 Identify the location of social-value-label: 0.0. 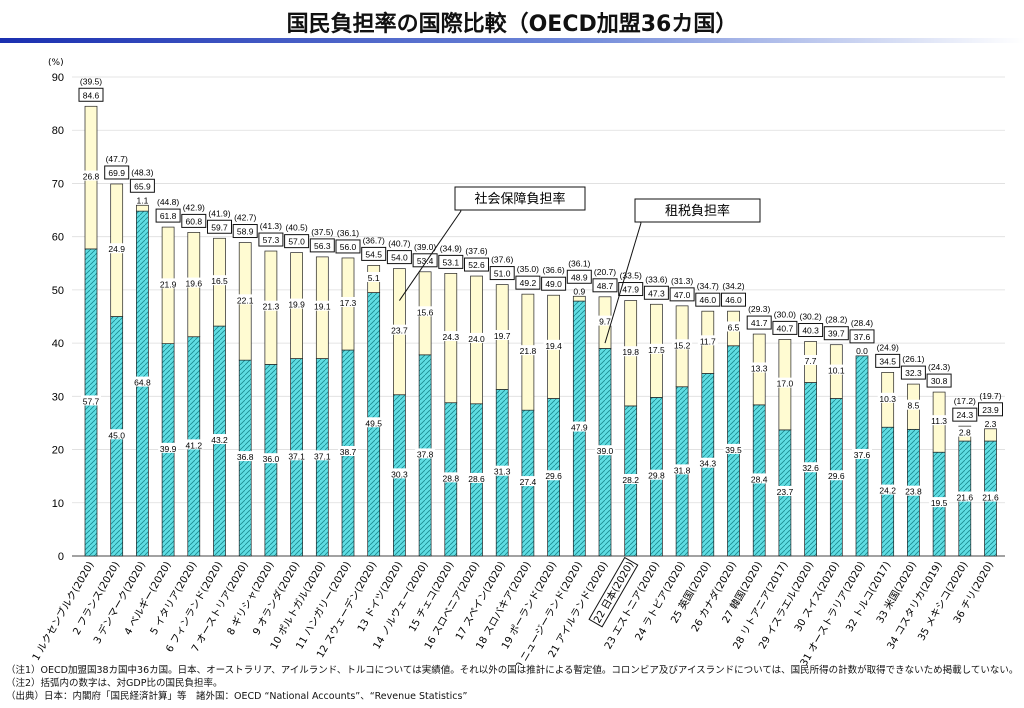
(862, 351).